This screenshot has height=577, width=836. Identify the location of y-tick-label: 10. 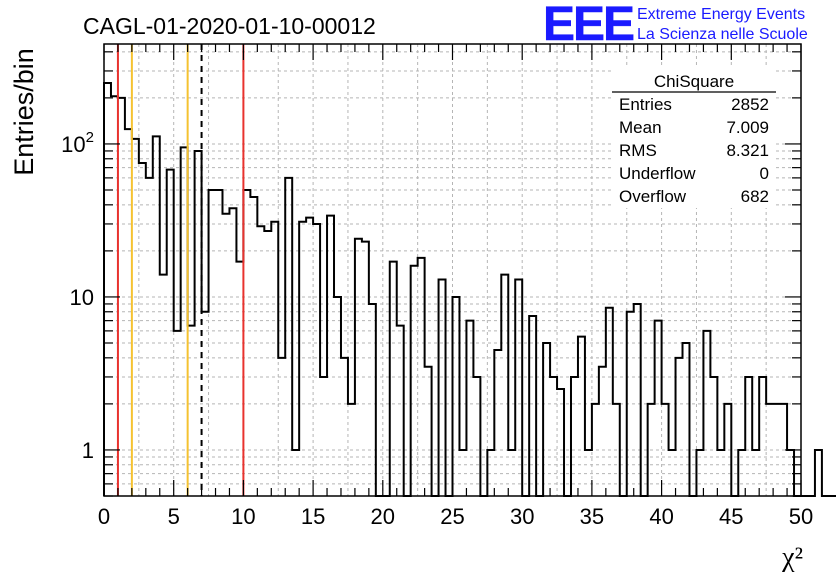
(82, 297).